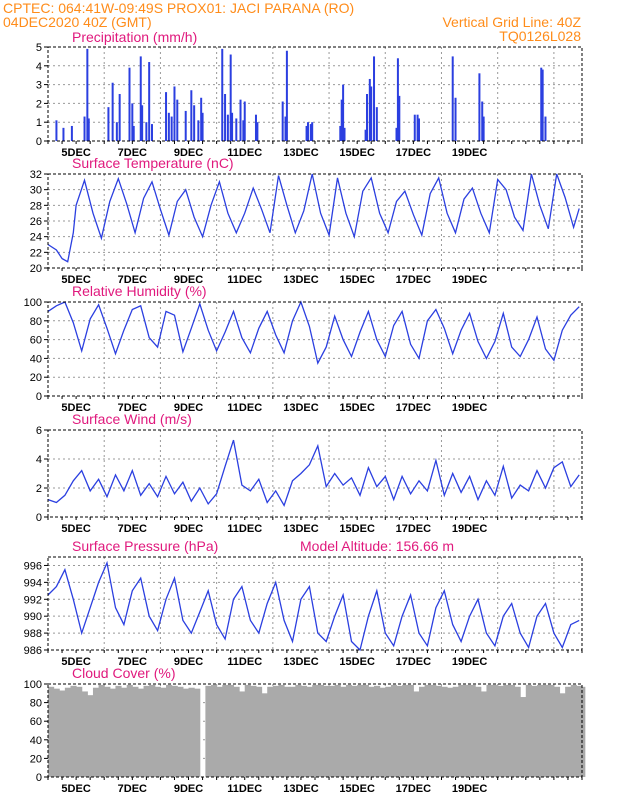 This screenshot has width=618, height=800. I want to click on humidity-xtick-label: 7DEC, so click(132, 408).